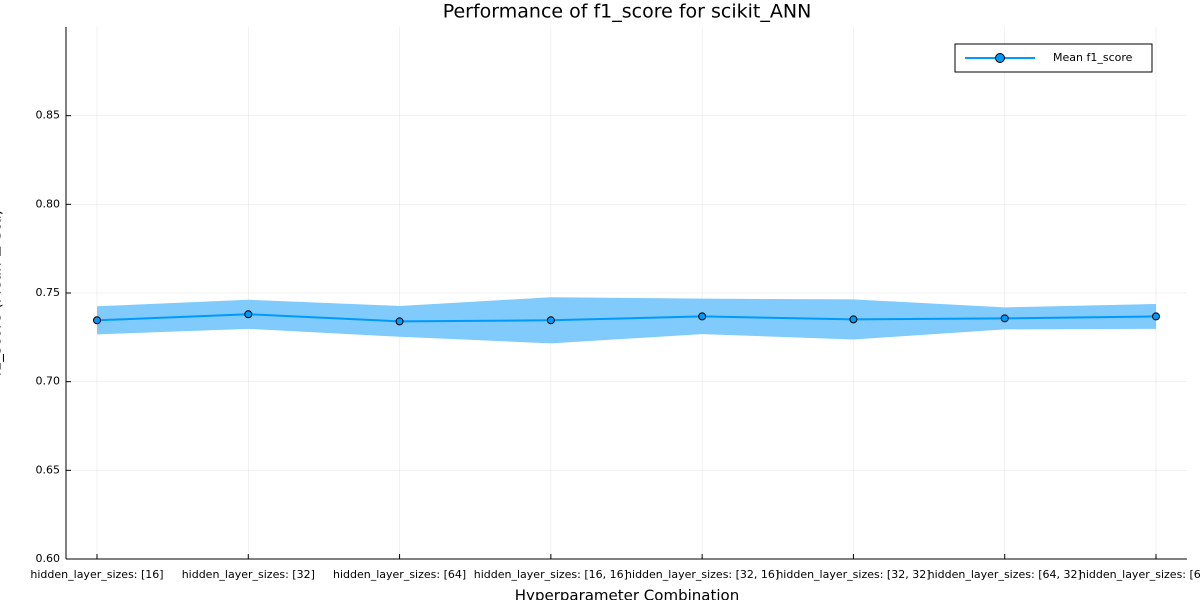  What do you see at coordinates (96, 574) in the screenshot?
I see `x-tick-label: hidden_layer_sizes: [16]` at bounding box center [96, 574].